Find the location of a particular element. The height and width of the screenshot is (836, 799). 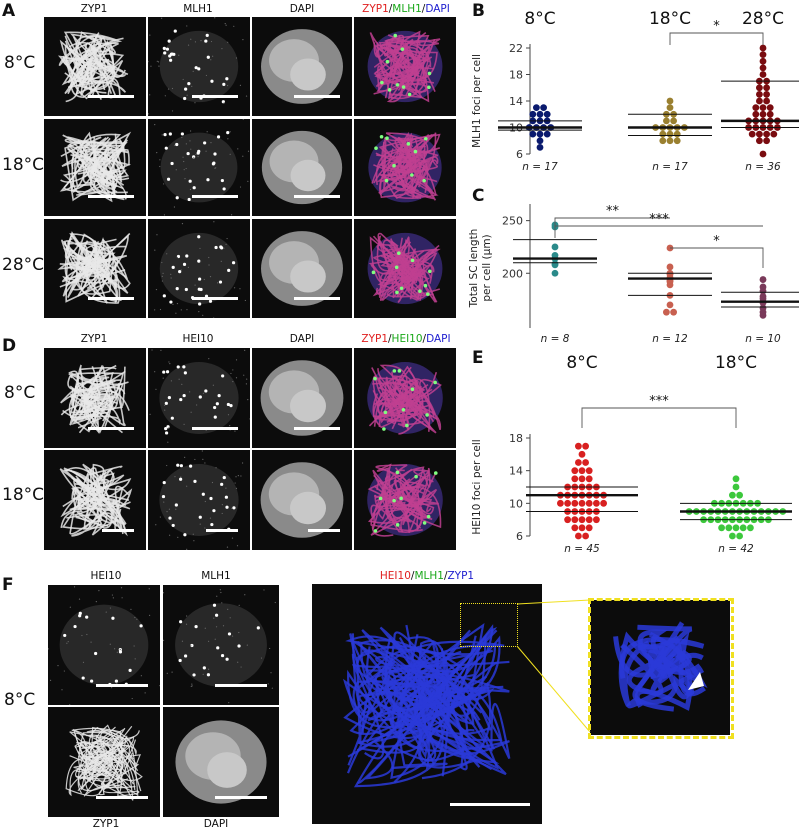

significance-label: * is located at coordinates (716, 241).